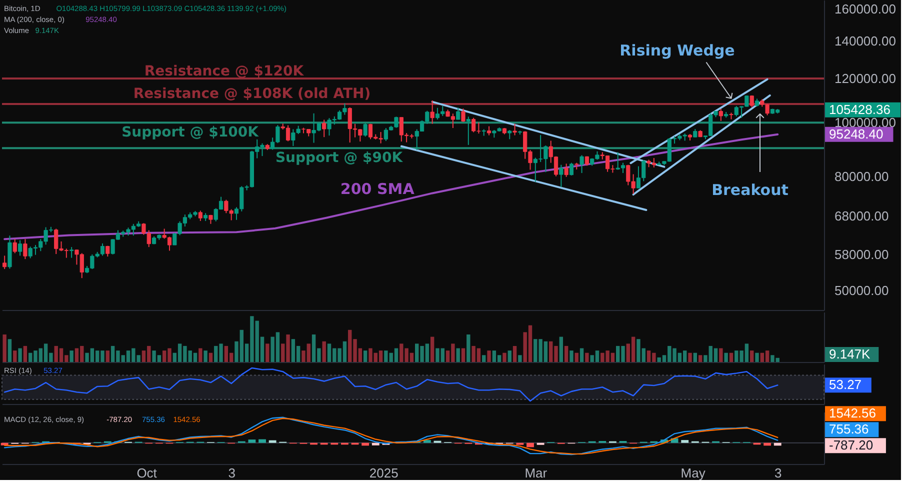  I want to click on annotation: Rising Wedge, so click(677, 50).